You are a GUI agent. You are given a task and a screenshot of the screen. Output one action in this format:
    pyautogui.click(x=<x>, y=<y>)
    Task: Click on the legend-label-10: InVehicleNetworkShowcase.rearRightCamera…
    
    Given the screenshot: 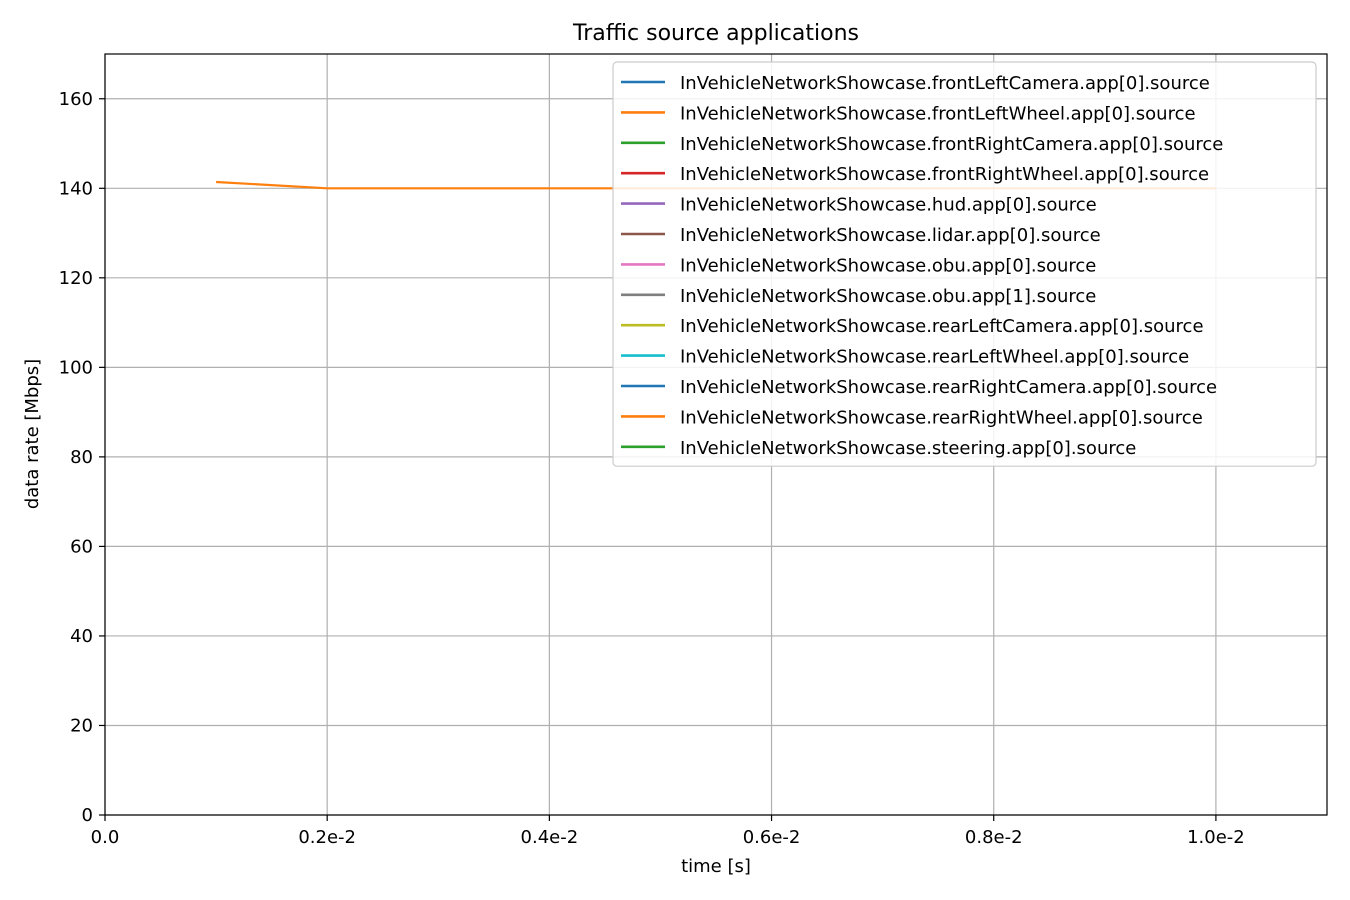 What is the action you would take?
    pyautogui.click(x=948, y=387)
    